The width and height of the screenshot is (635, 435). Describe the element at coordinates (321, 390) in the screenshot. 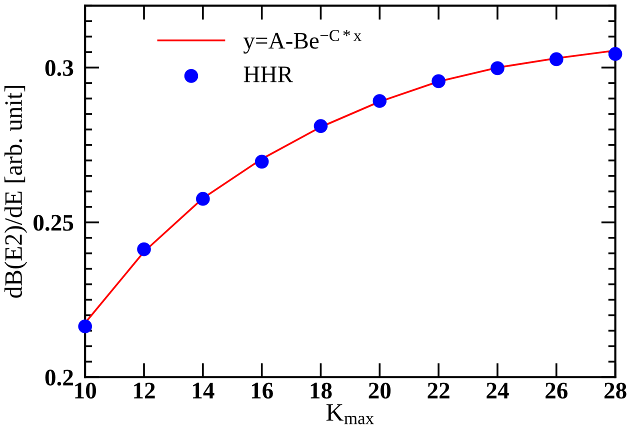

I see `x-tick-label: 18` at that location.